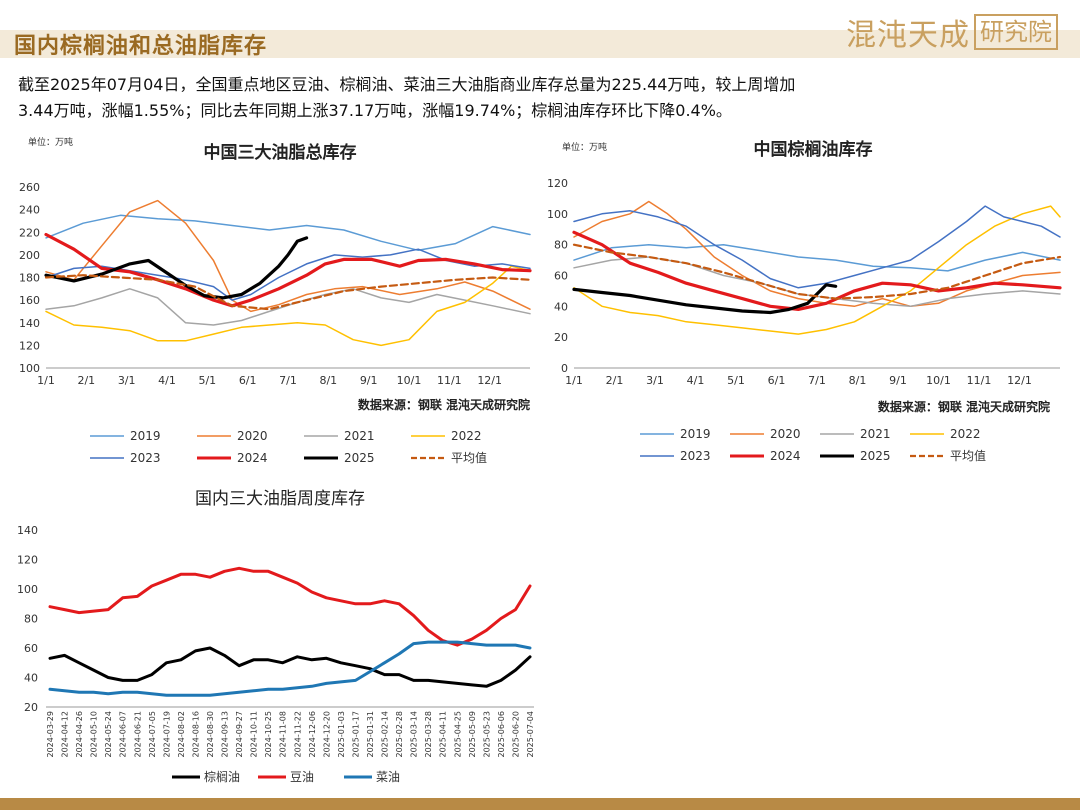 The image size is (1080, 810). What do you see at coordinates (145, 458) in the screenshot?
I see `legend-label: 2023` at bounding box center [145, 458].